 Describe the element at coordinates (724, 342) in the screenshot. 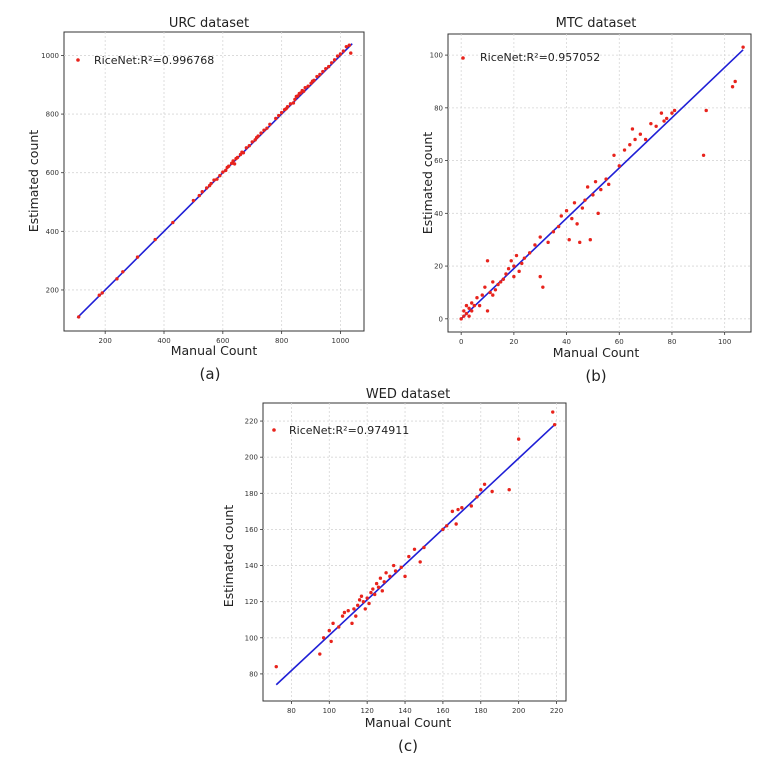

I see `x-tick-label: 100` at that location.